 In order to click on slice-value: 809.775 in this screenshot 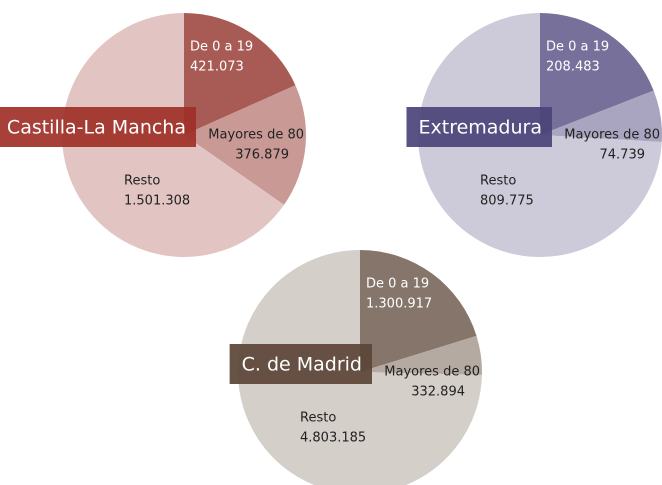, I will do `click(507, 201)`.